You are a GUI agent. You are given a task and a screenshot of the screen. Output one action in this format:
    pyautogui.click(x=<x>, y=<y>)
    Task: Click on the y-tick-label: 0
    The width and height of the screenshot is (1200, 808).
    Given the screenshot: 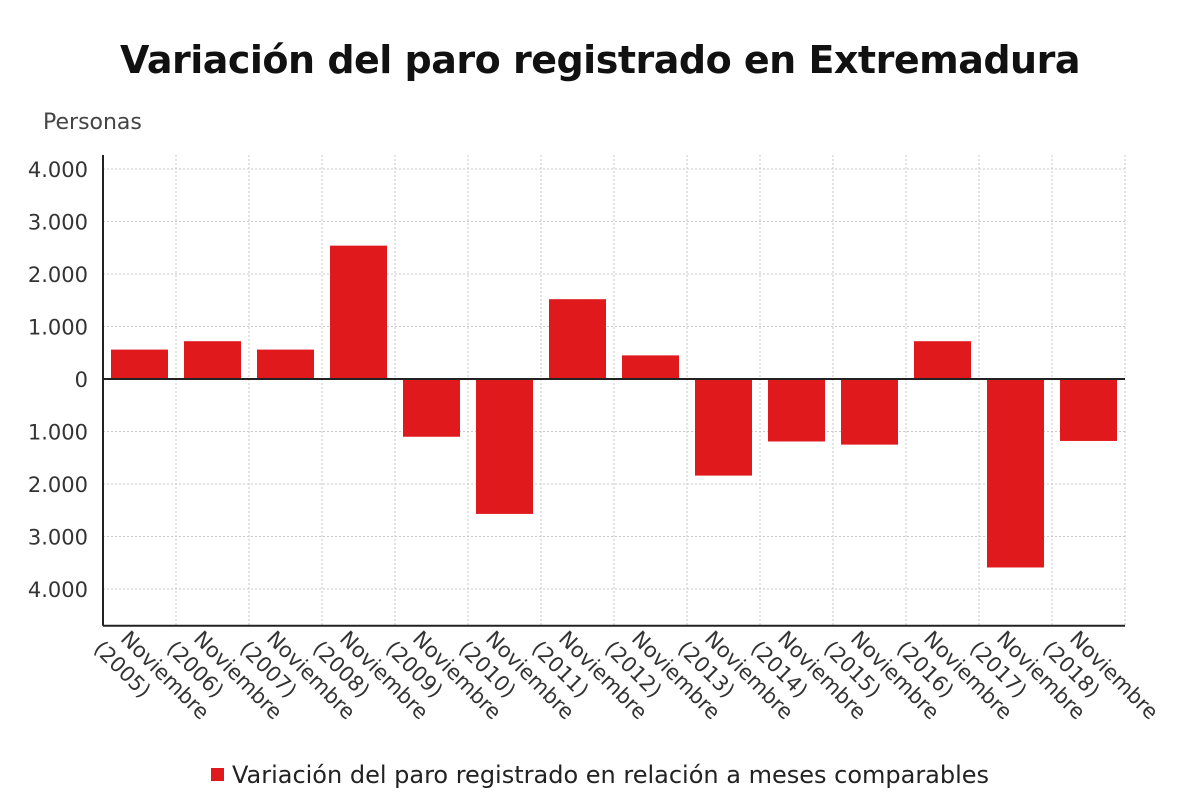 What is the action you would take?
    pyautogui.click(x=81, y=380)
    